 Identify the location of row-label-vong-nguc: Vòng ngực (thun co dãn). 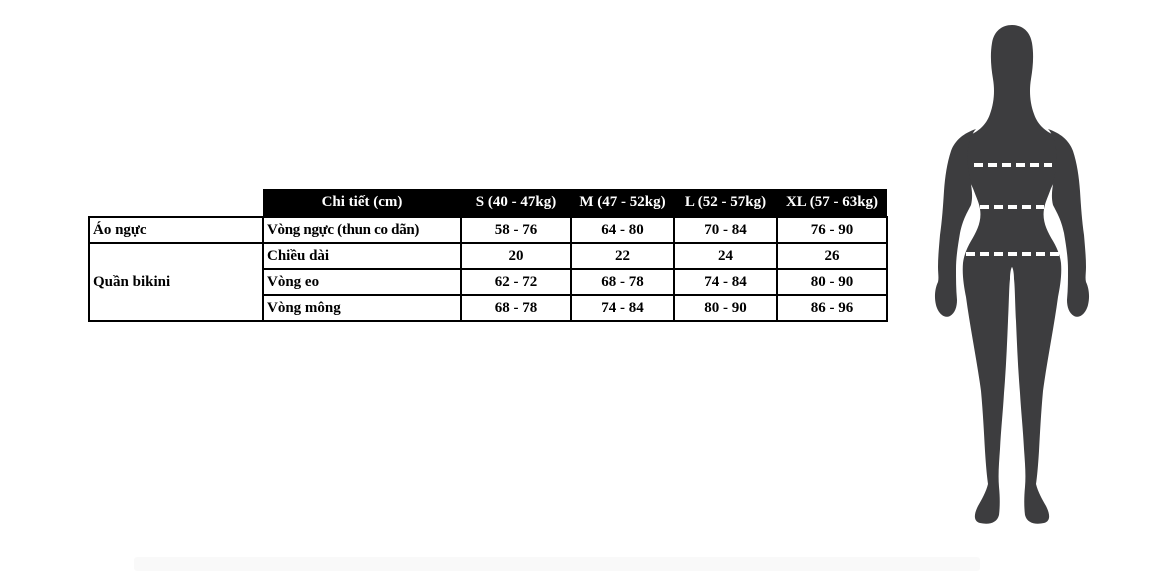
(362, 230).